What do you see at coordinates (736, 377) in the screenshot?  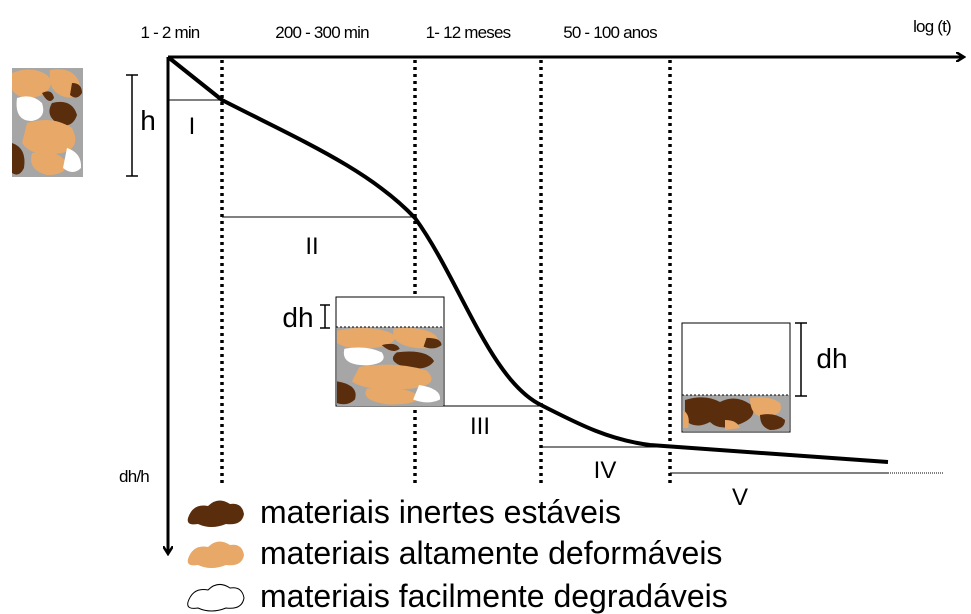 I see `sample-final` at bounding box center [736, 377].